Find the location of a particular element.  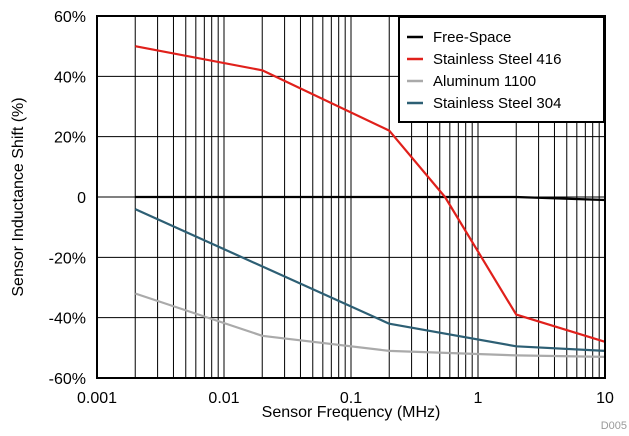

x-tick-label: 0.1 is located at coordinates (351, 398).